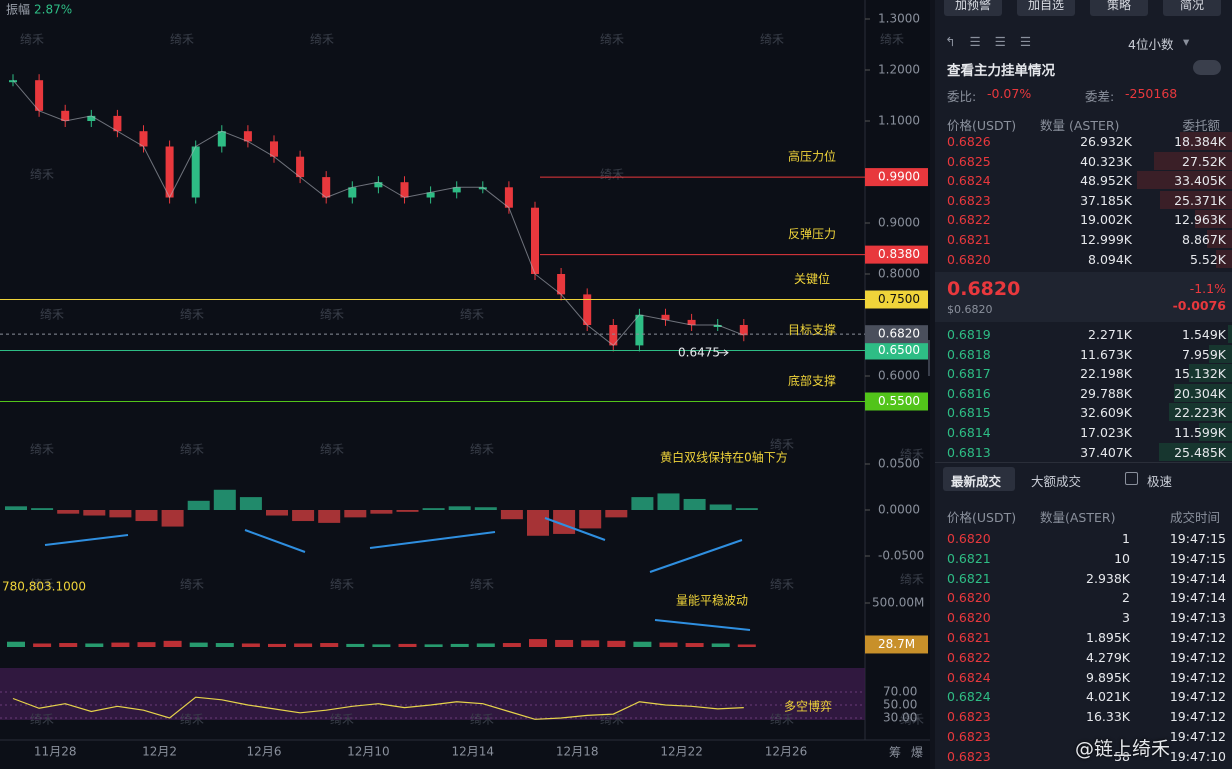 This screenshot has height=769, width=1232. I want to click on rsi-note: 多空博弈, so click(808, 706).